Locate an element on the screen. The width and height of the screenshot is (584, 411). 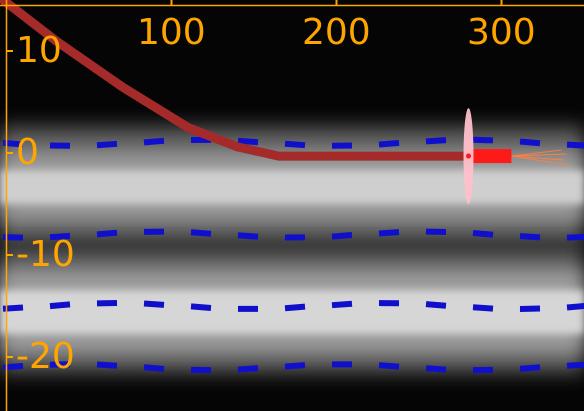
ego-vehicle is located at coordinates (516, 156).